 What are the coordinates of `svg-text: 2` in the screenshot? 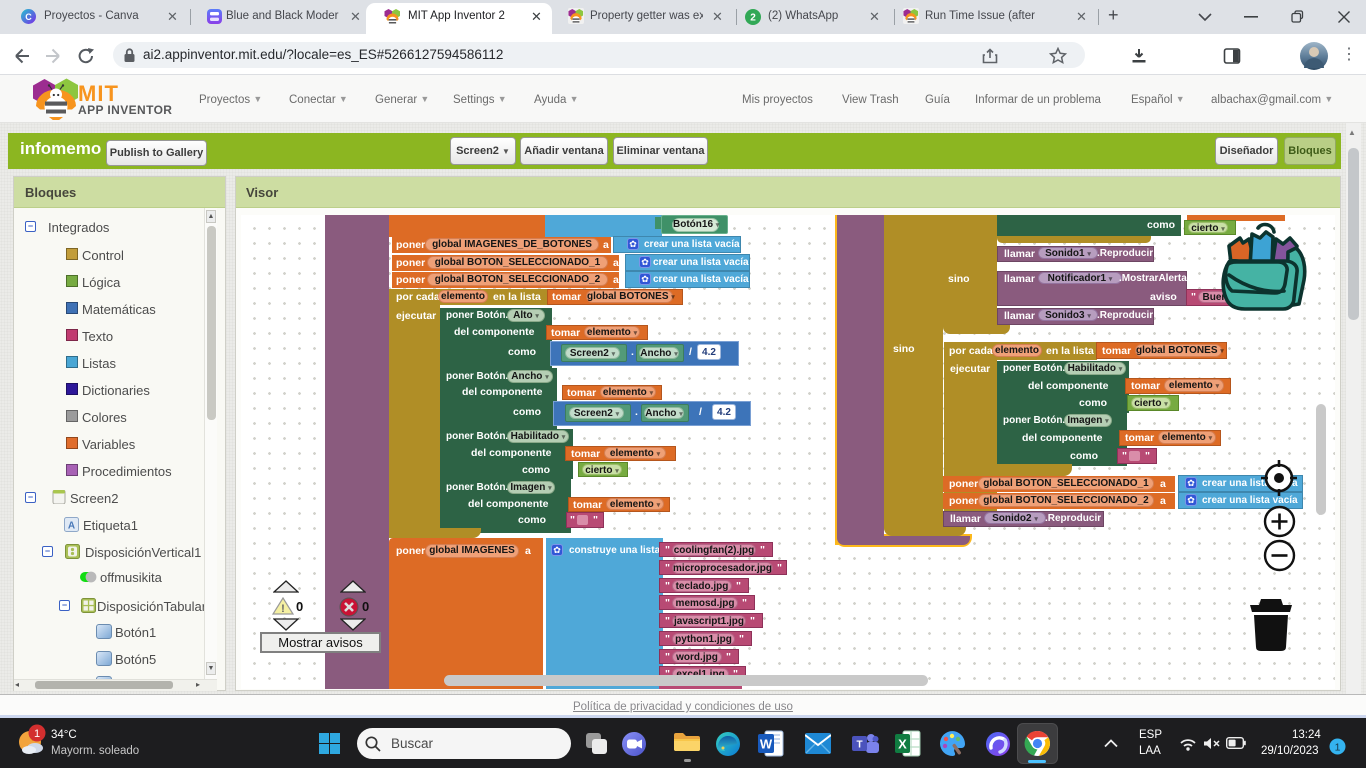 It's located at (753, 18).